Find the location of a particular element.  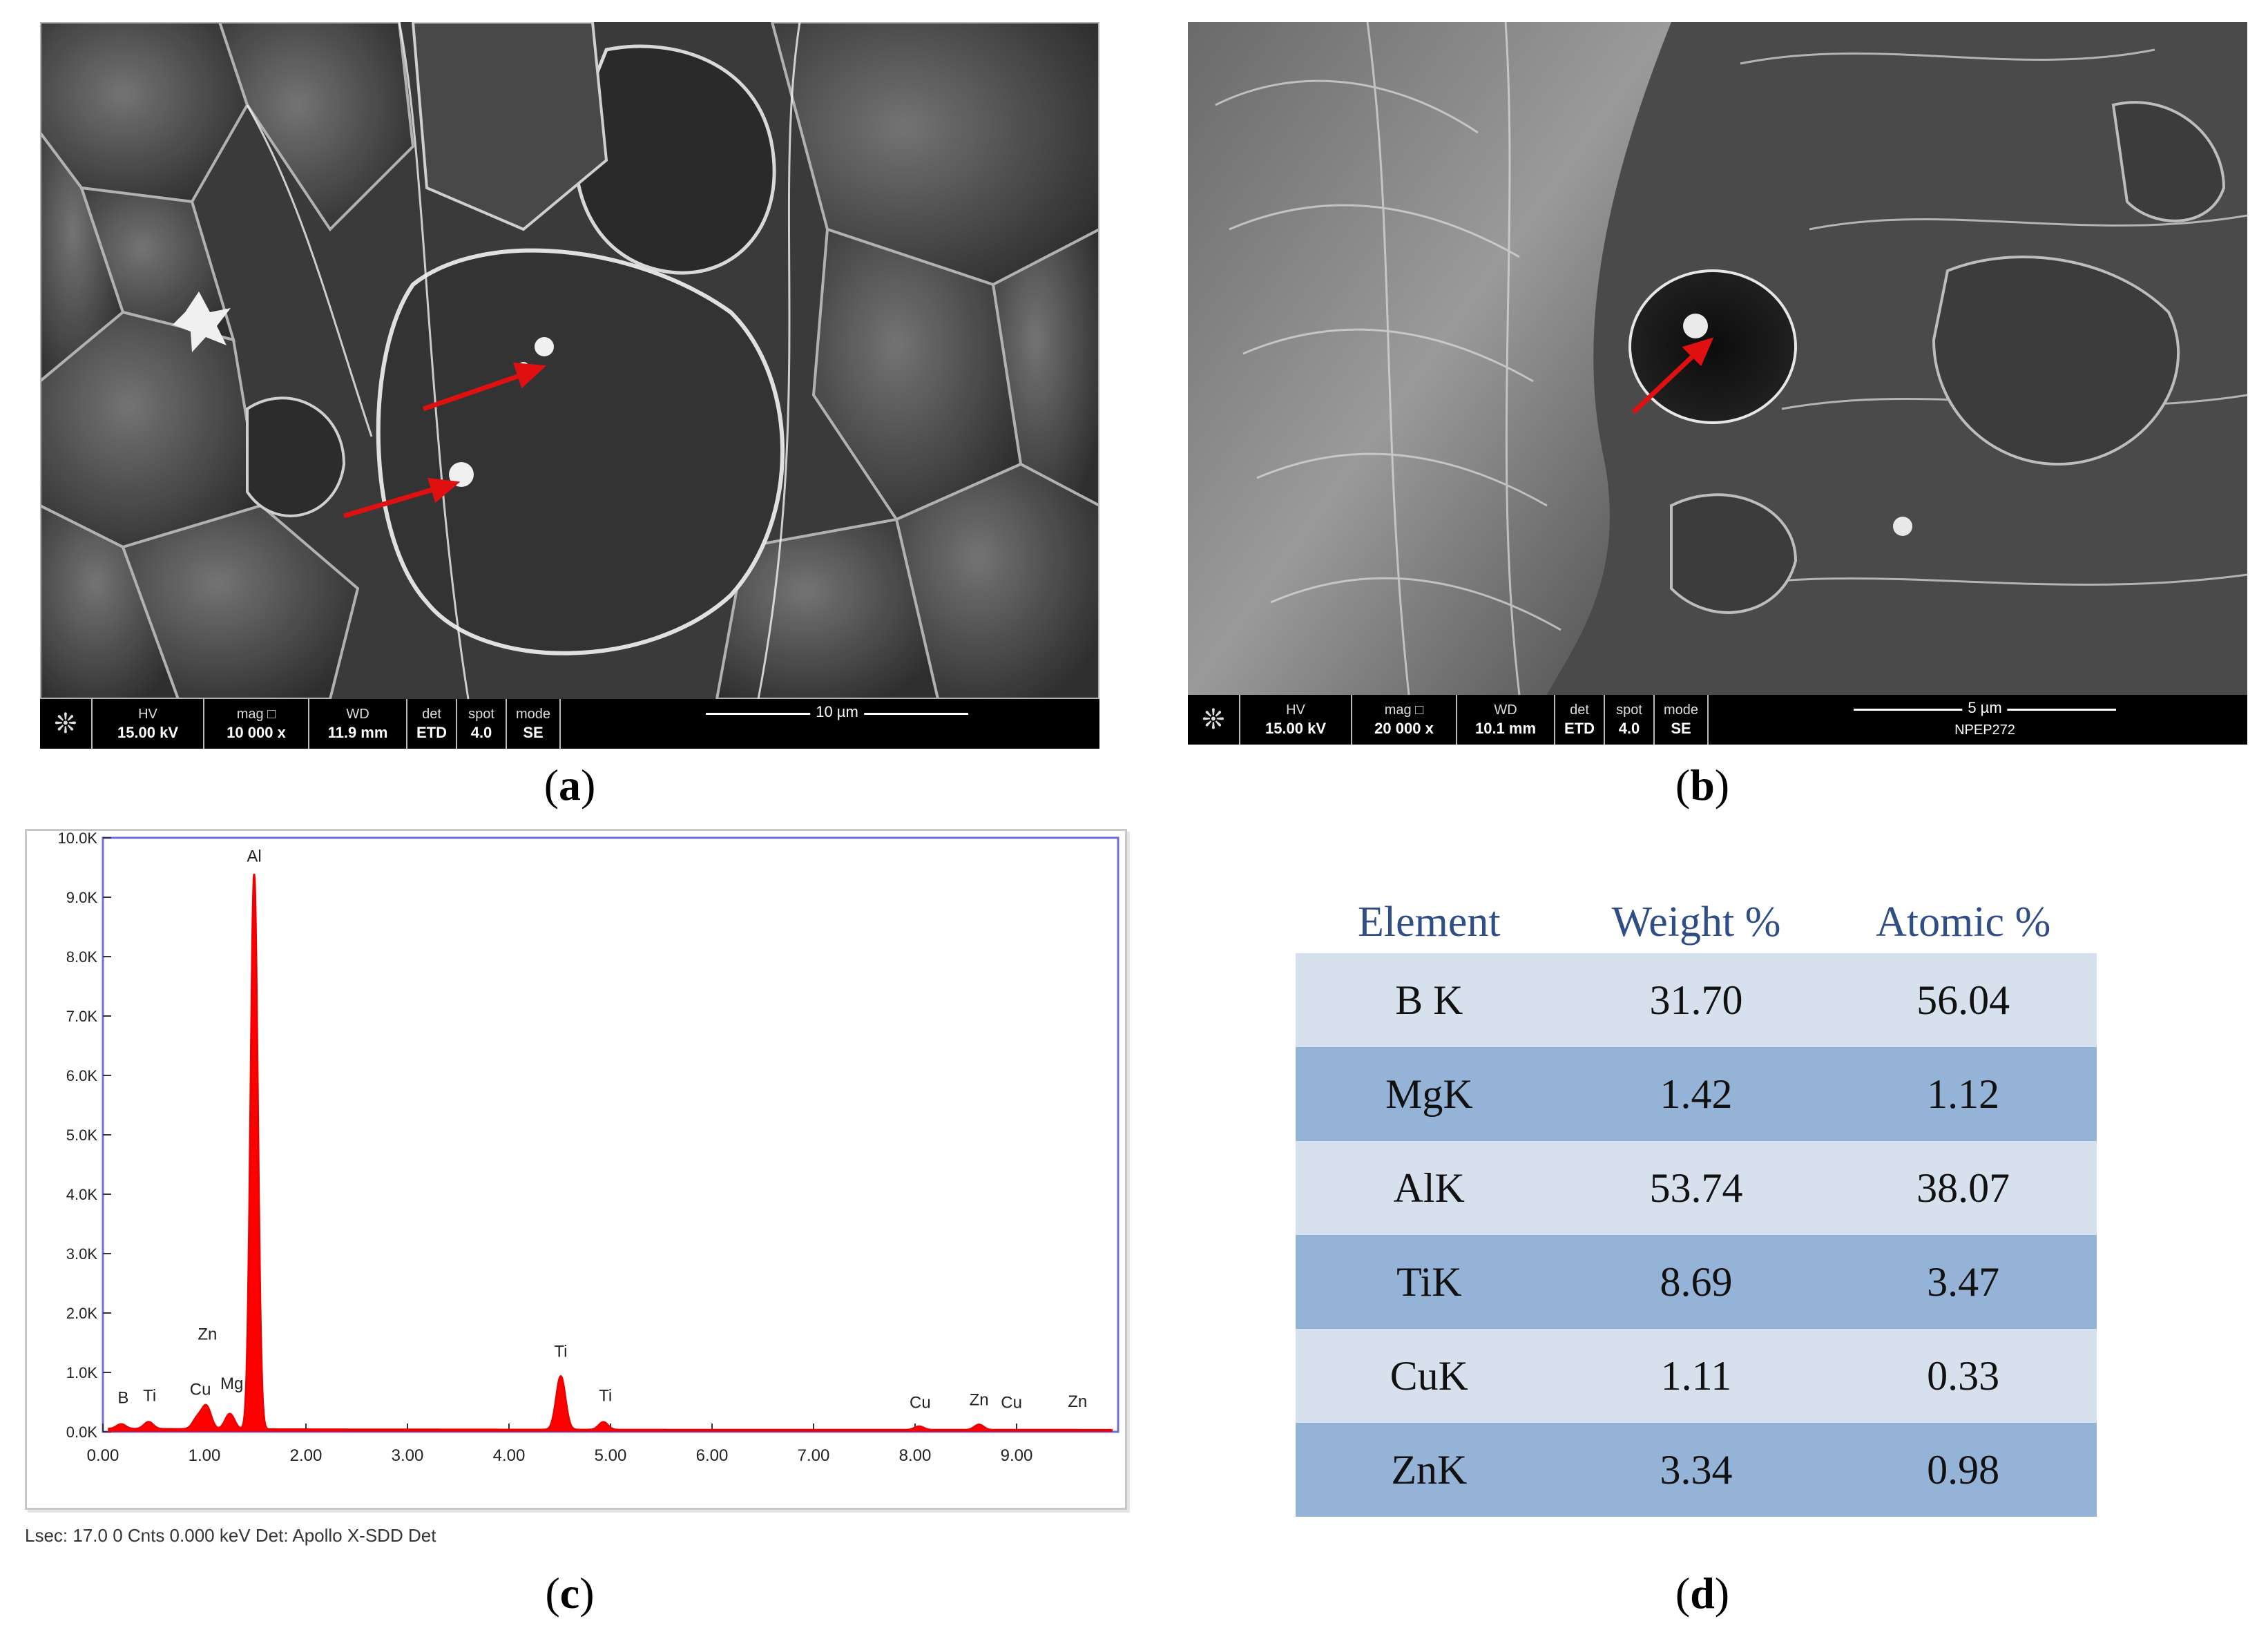

caption-c: (c) is located at coordinates (570, 1593).